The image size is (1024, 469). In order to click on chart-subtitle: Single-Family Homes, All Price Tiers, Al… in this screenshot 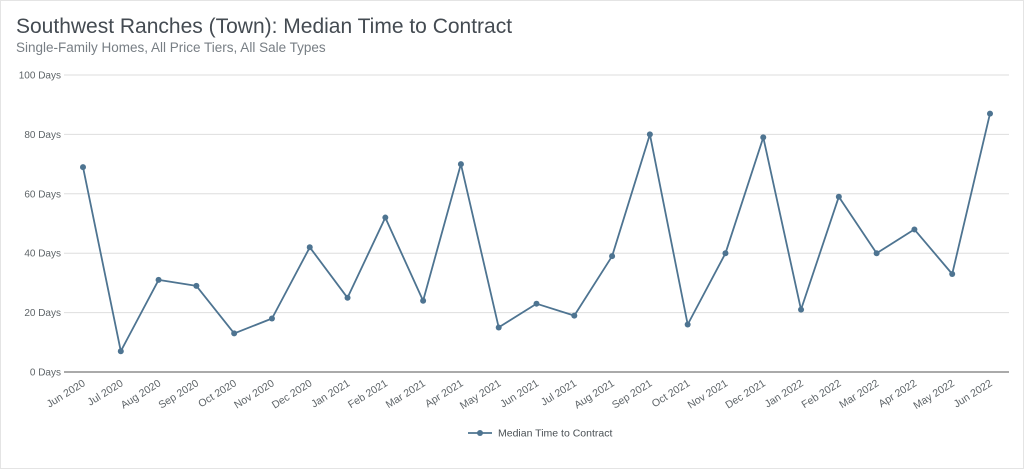, I will do `click(171, 47)`.